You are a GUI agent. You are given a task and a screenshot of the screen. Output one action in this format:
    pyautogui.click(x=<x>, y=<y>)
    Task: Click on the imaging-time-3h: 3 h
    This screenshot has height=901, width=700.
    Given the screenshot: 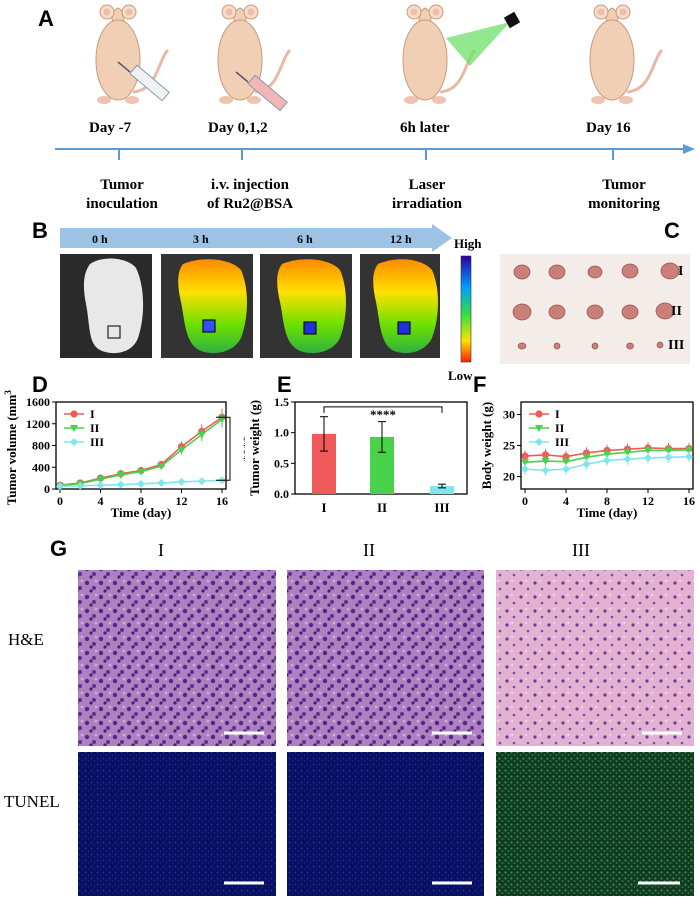 What is the action you would take?
    pyautogui.click(x=201, y=239)
    